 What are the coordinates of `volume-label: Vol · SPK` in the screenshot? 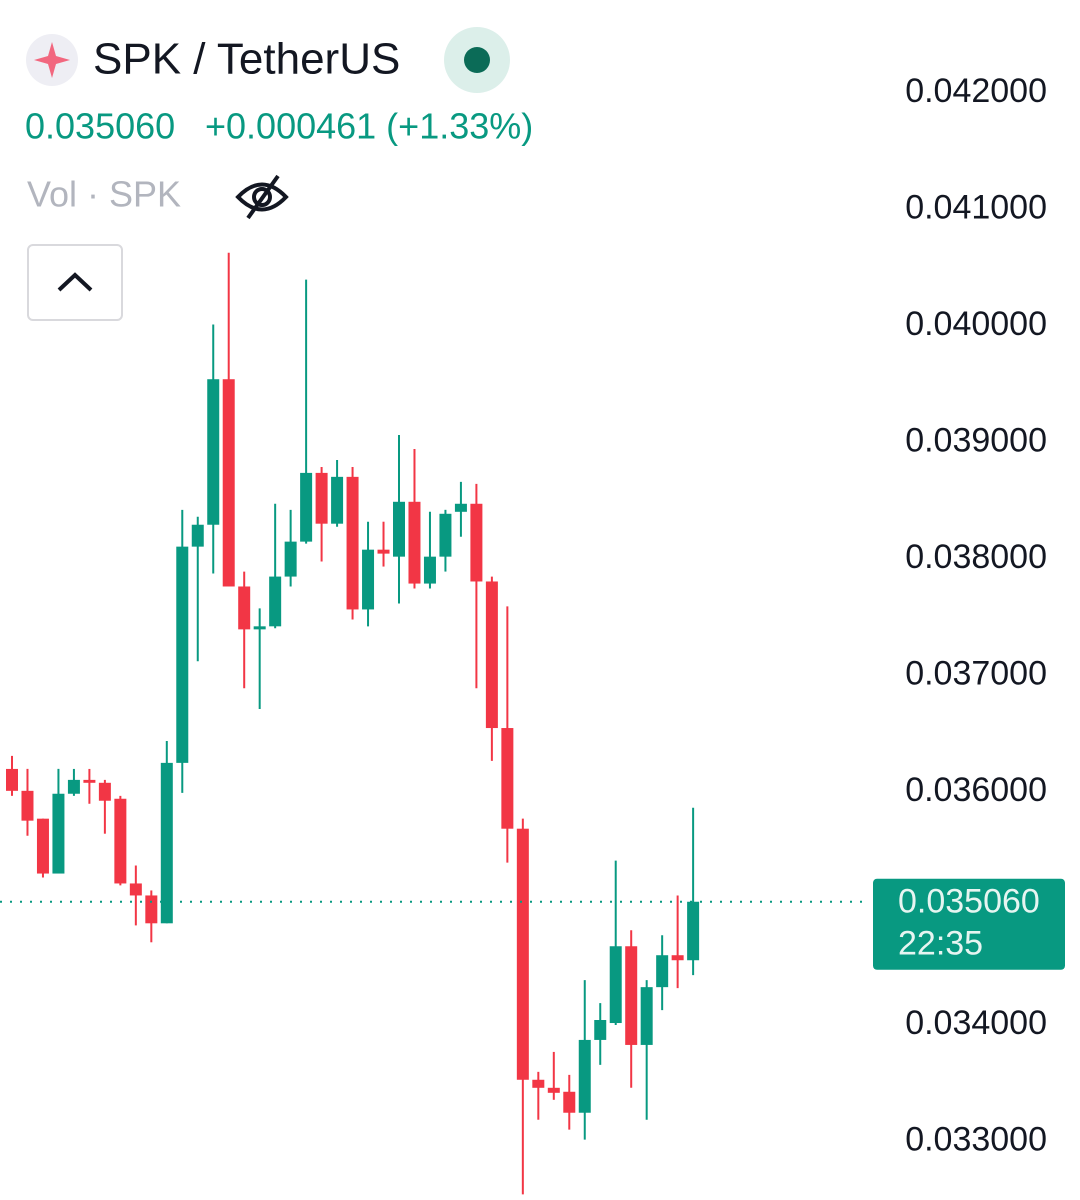 It's located at (104, 194).